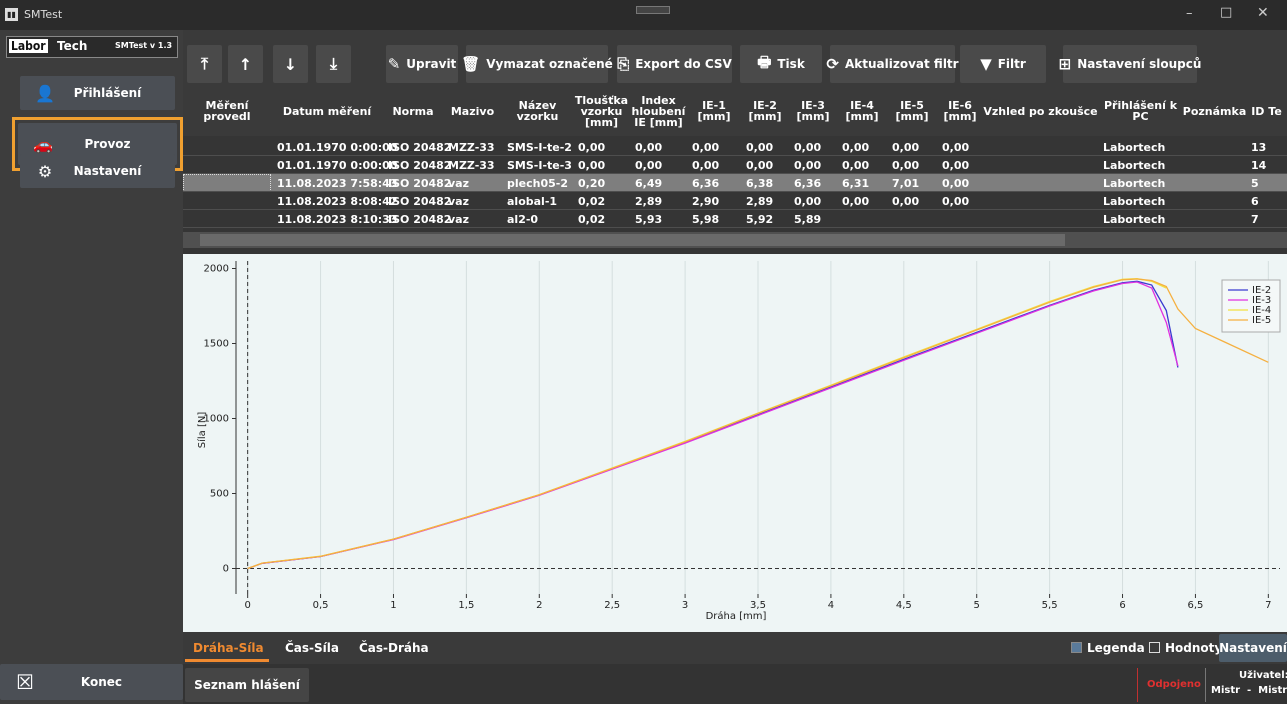  I want to click on row-separator, so click(735, 155).